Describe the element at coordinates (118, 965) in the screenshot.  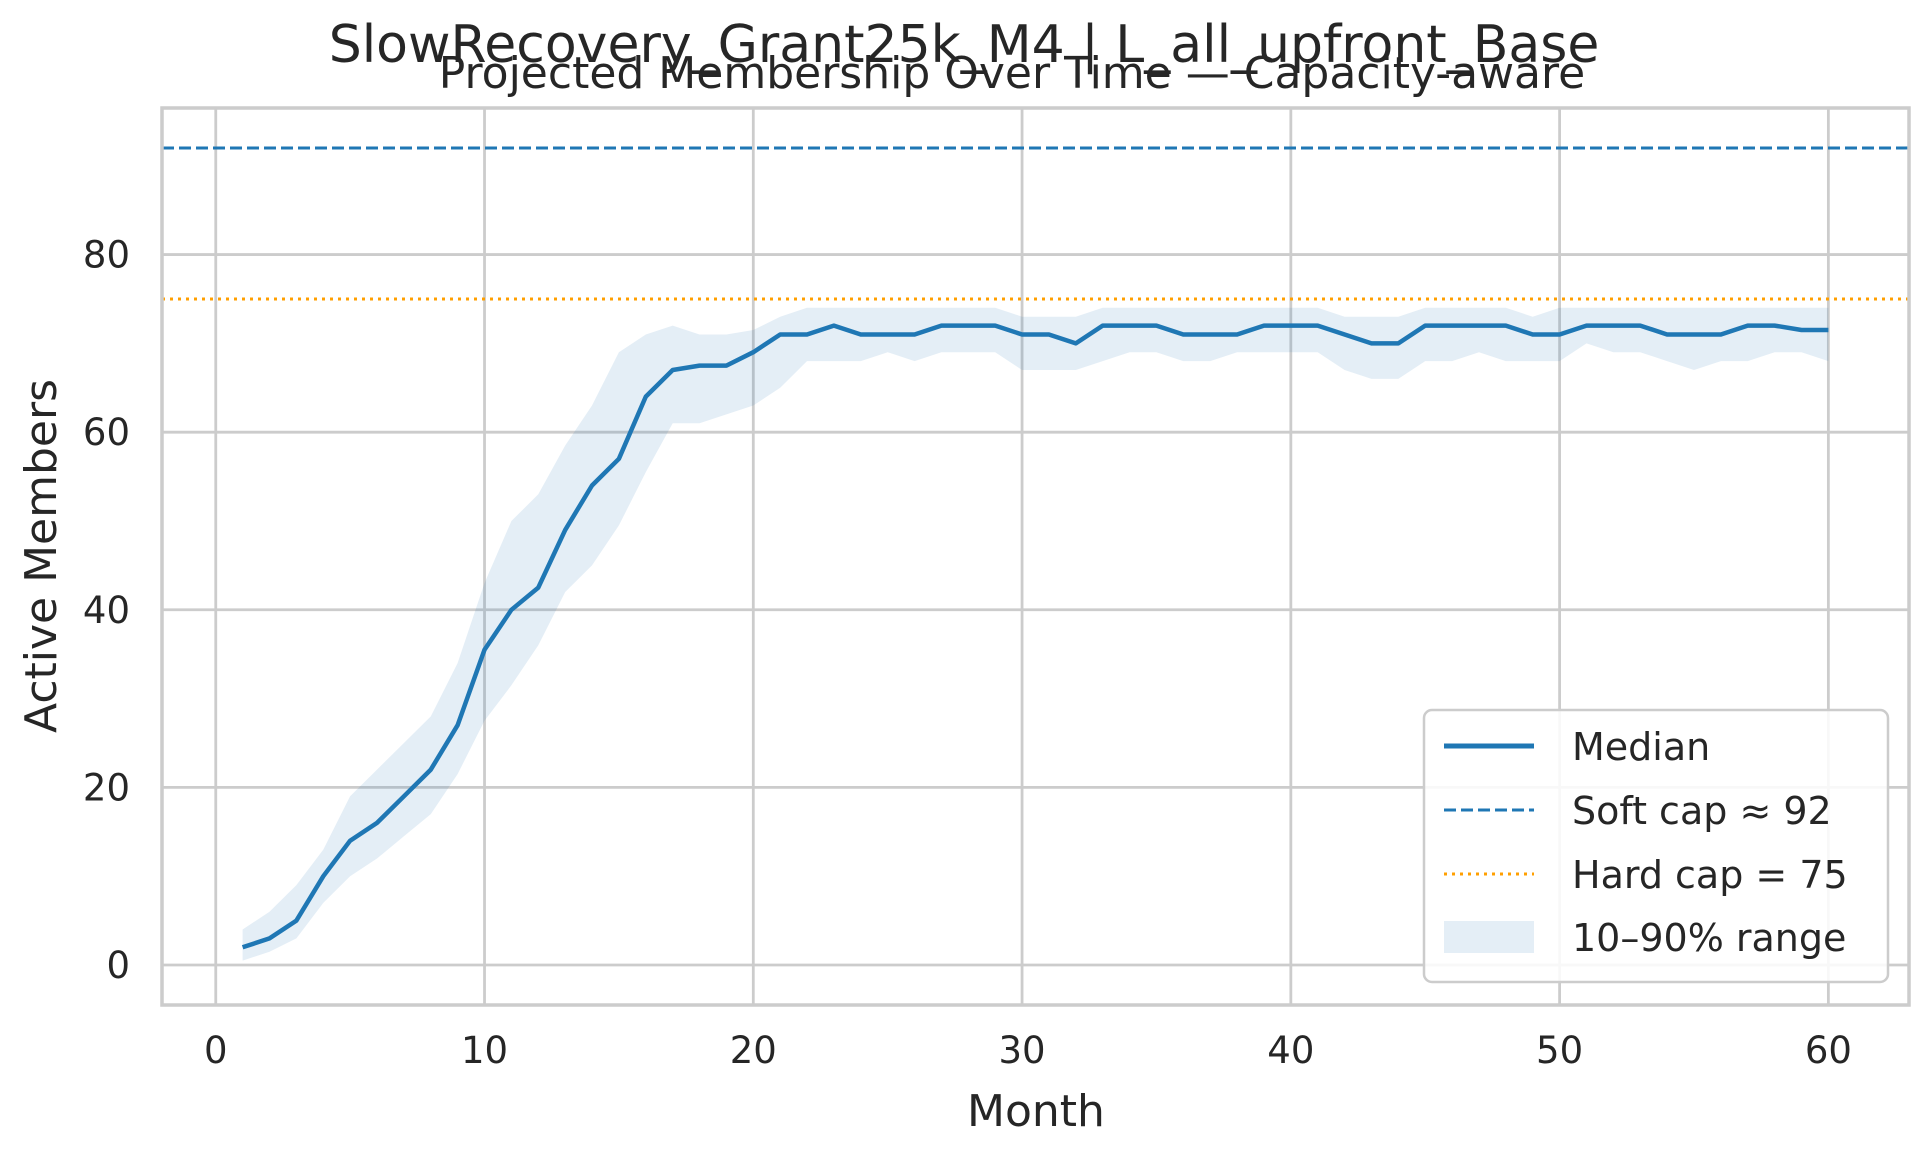
I see `y-tick-label: 0` at that location.